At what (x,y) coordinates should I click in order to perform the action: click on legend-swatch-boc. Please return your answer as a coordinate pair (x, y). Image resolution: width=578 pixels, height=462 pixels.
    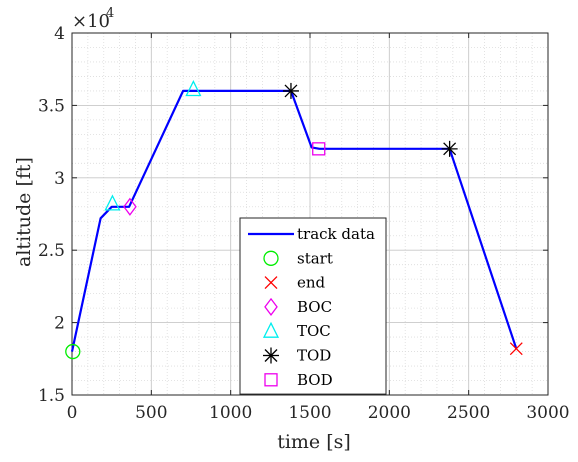
    Looking at the image, I should click on (271, 306).